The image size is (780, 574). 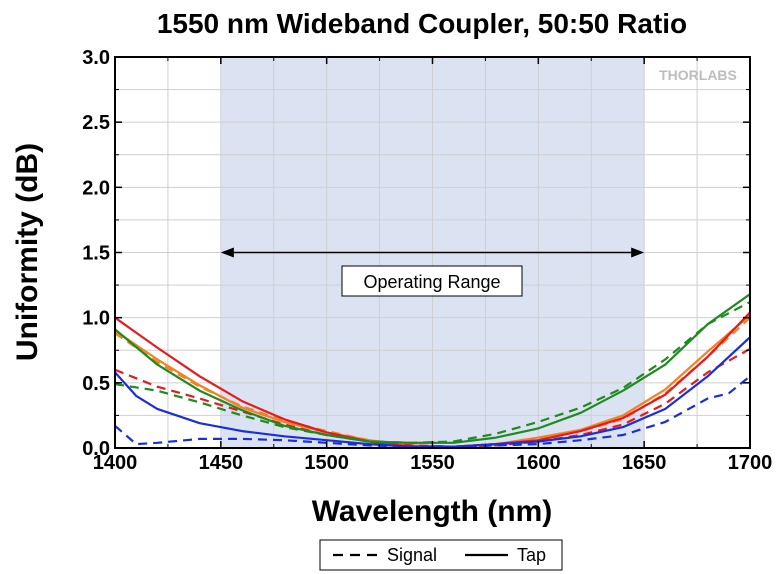 What do you see at coordinates (96, 254) in the screenshot?
I see `y-tick-label: 1.5` at bounding box center [96, 254].